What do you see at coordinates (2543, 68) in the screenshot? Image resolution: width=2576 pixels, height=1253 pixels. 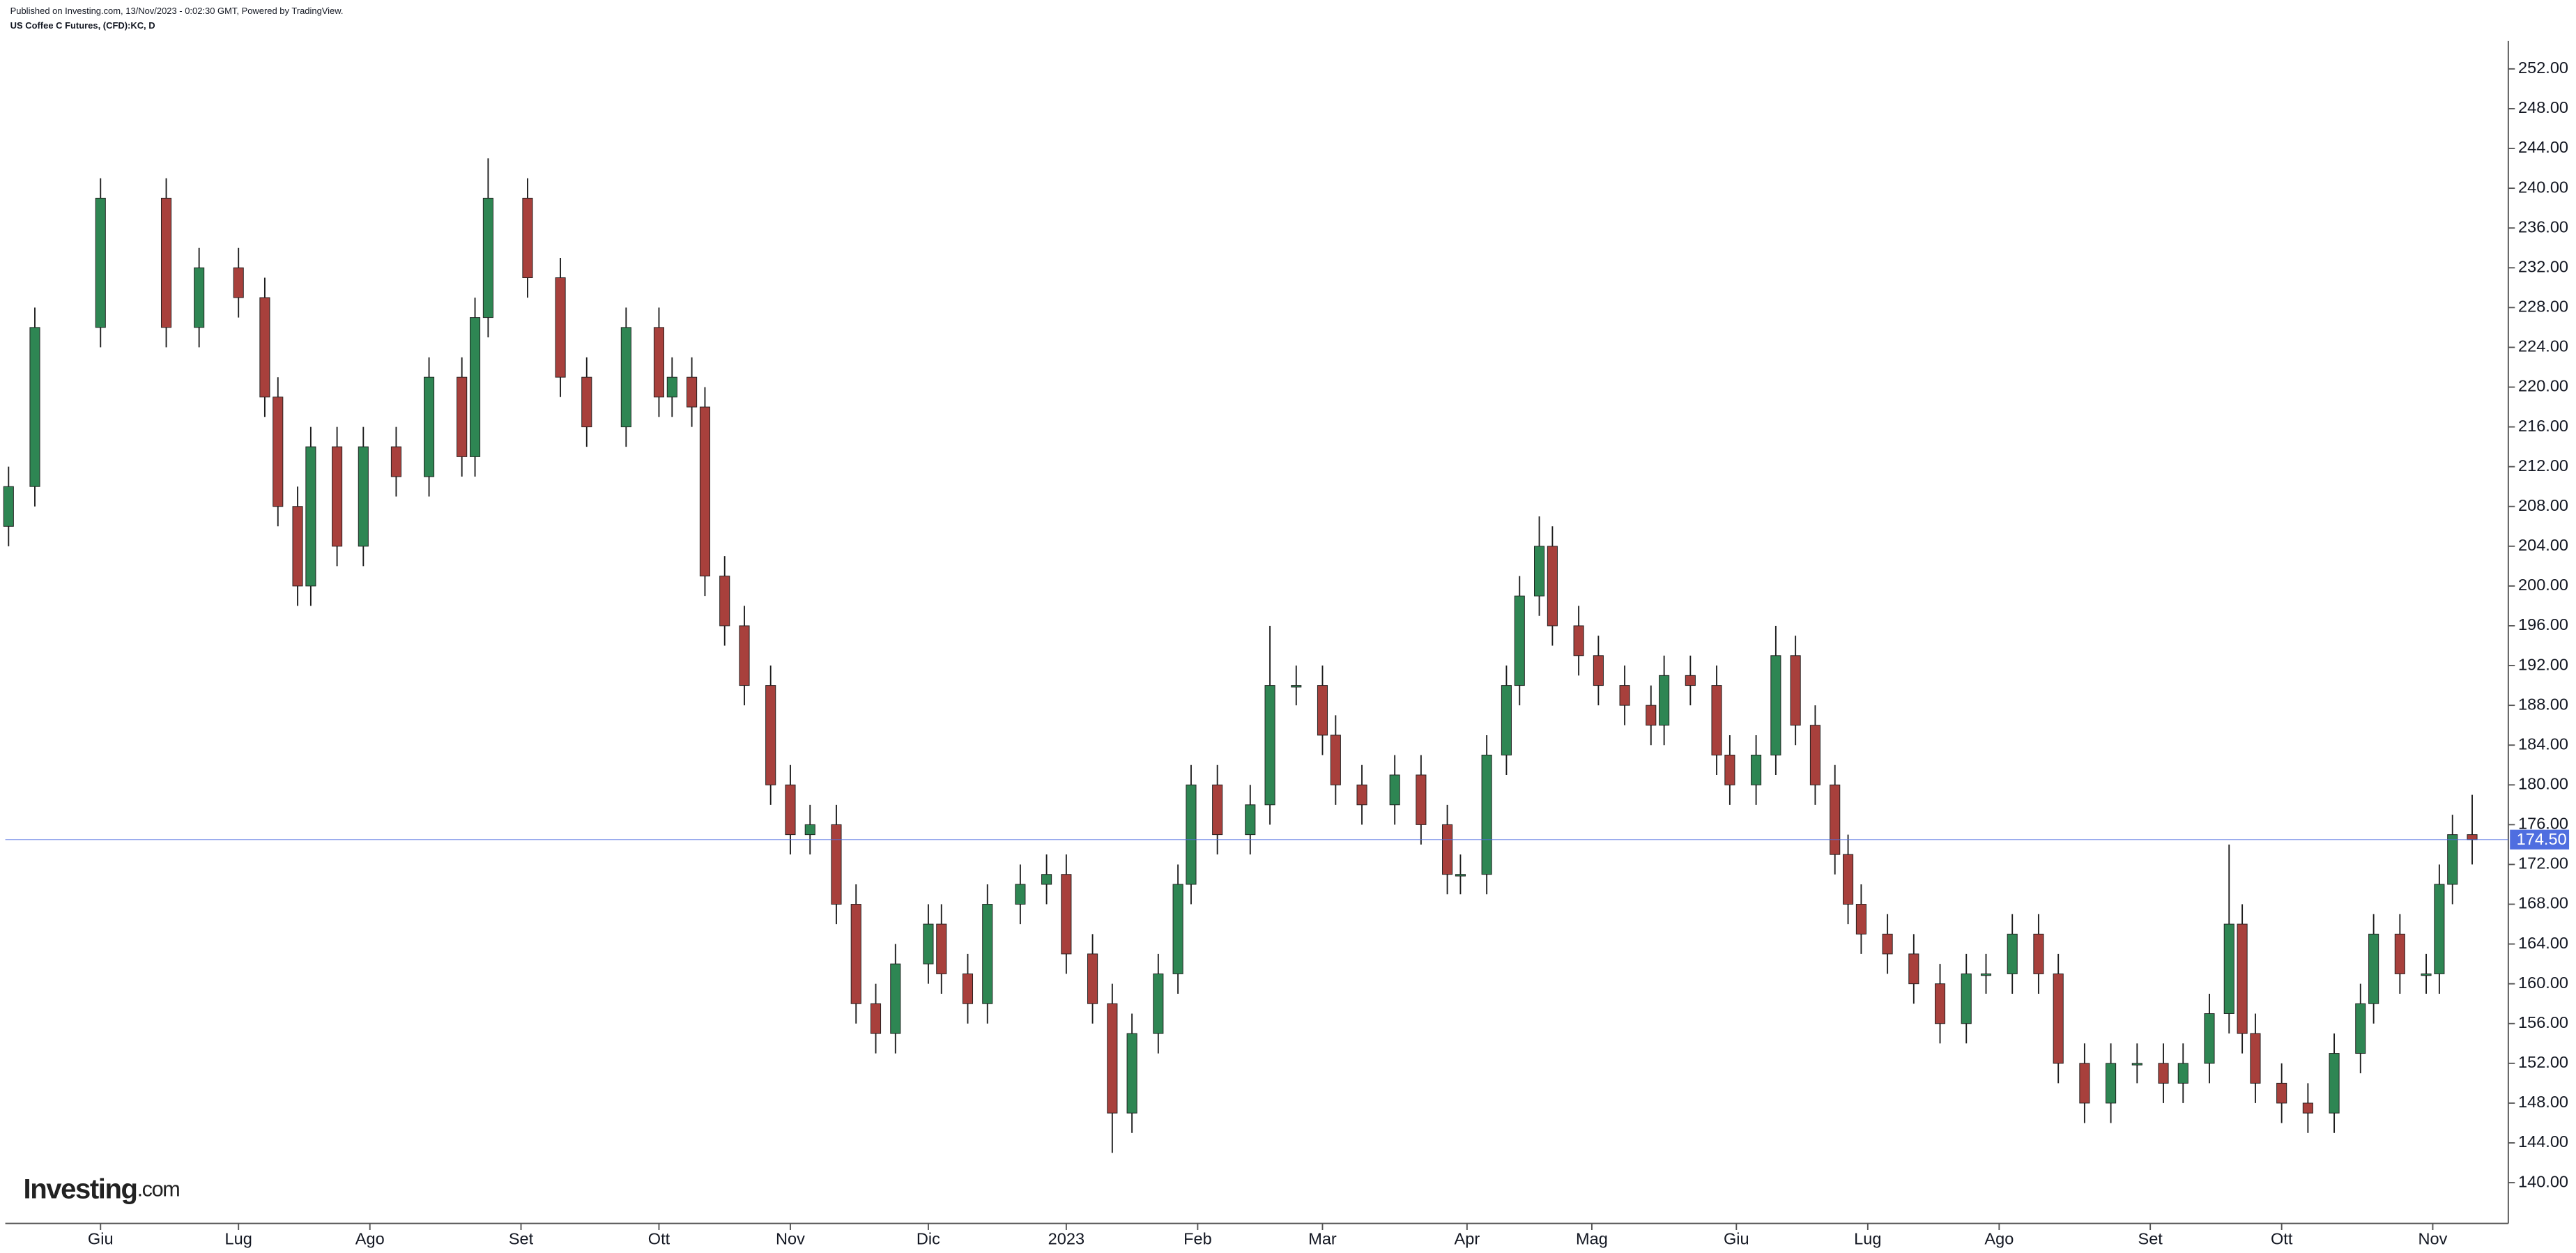 I see `y-tick-label: 252.00` at bounding box center [2543, 68].